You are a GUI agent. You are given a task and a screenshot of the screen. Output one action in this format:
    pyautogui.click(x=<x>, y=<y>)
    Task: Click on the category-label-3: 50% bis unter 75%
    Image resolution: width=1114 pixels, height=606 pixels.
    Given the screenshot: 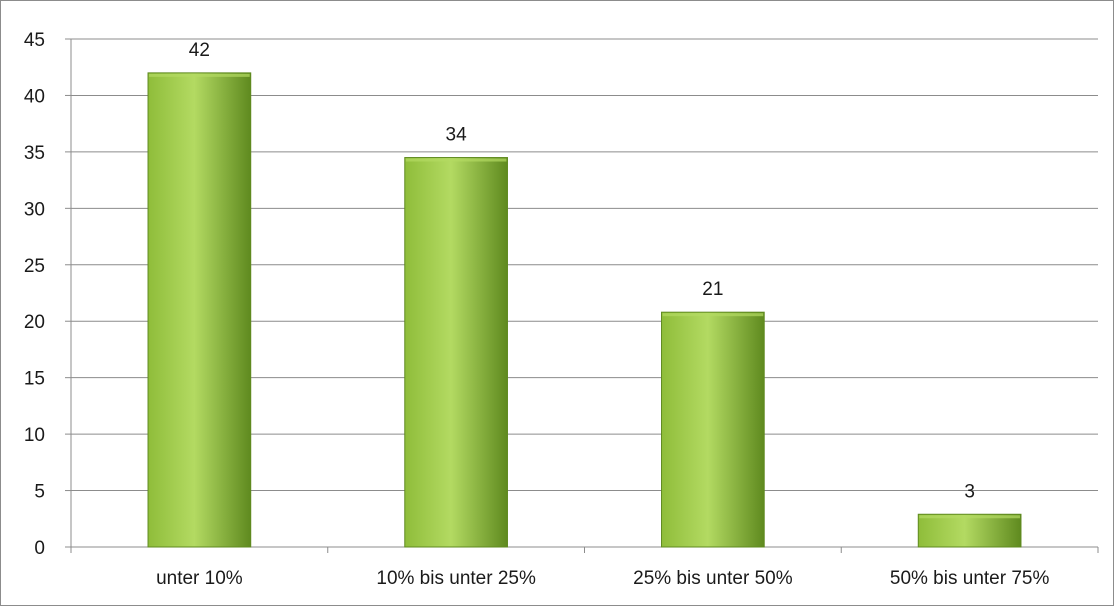 What is the action you would take?
    pyautogui.click(x=970, y=578)
    